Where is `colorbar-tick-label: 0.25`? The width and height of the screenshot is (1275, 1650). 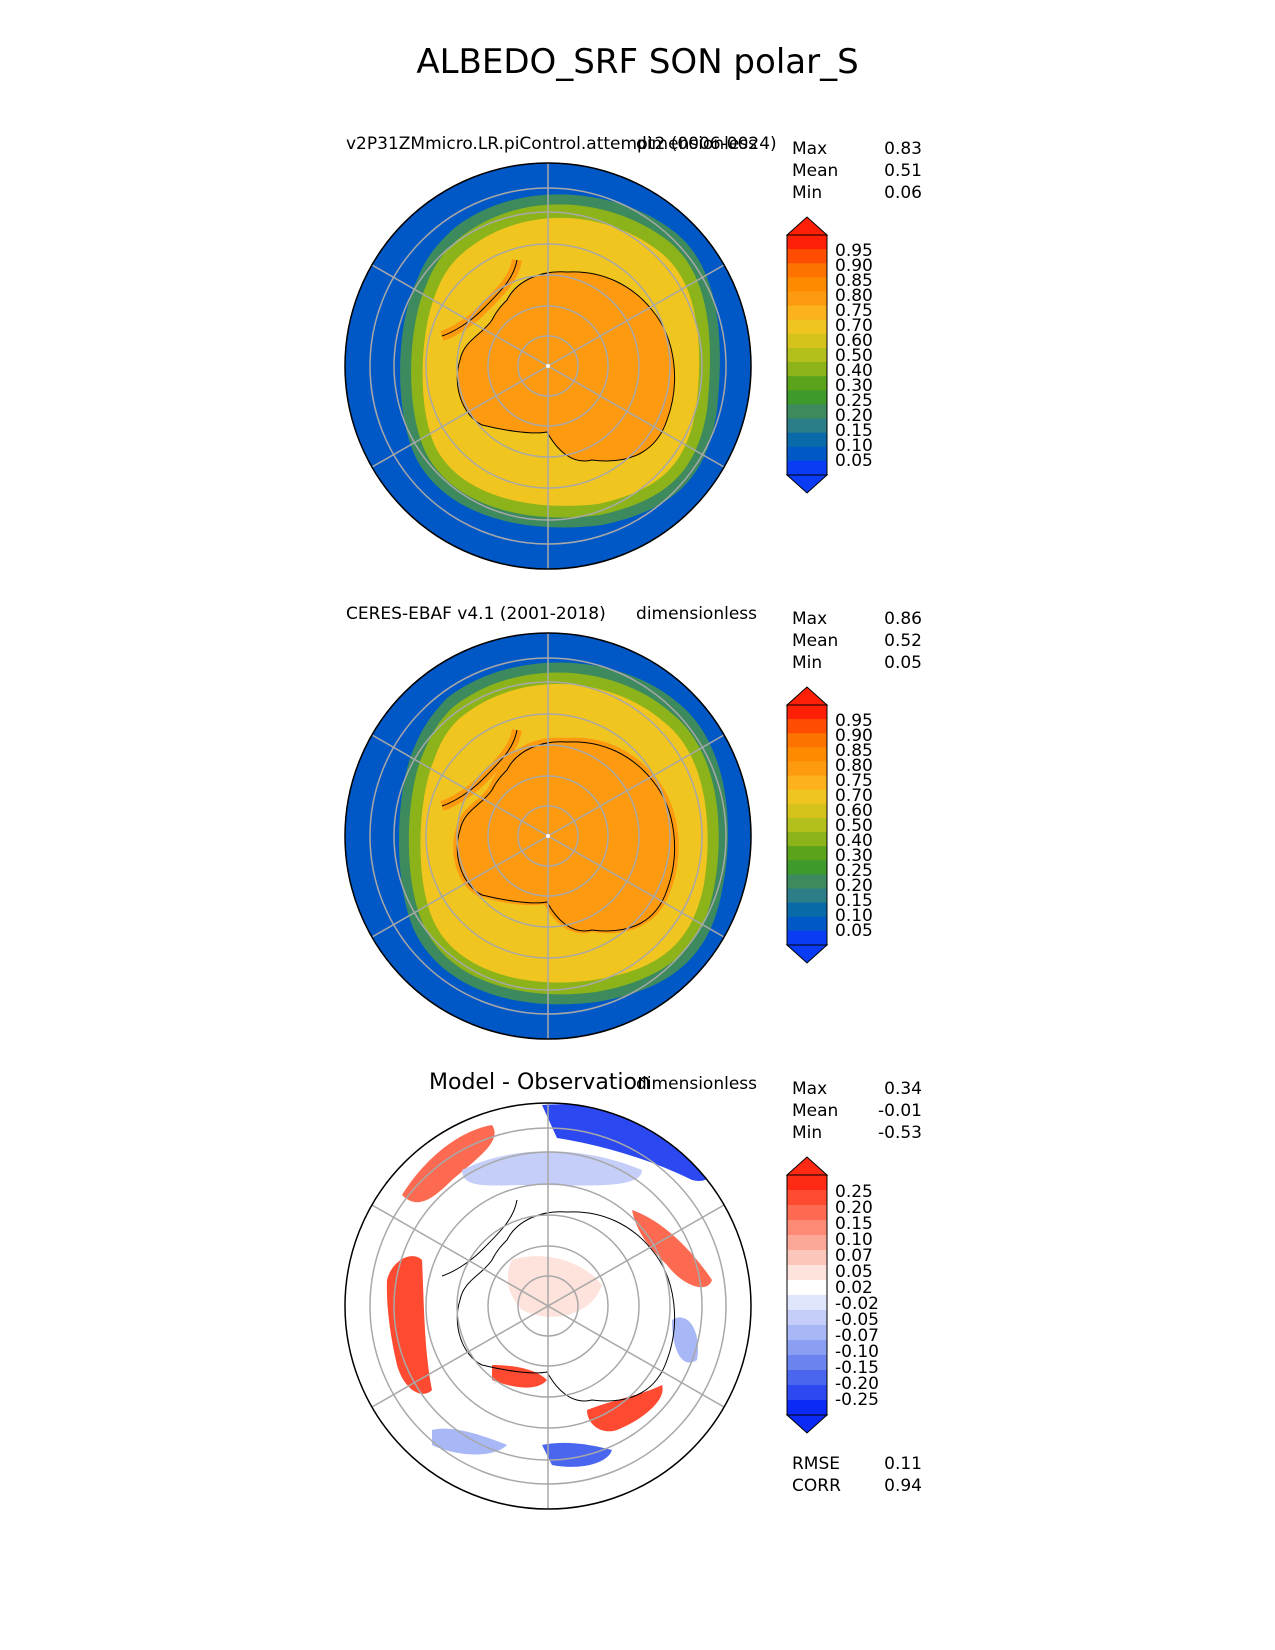
colorbar-tick-label: 0.25 is located at coordinates (854, 1192).